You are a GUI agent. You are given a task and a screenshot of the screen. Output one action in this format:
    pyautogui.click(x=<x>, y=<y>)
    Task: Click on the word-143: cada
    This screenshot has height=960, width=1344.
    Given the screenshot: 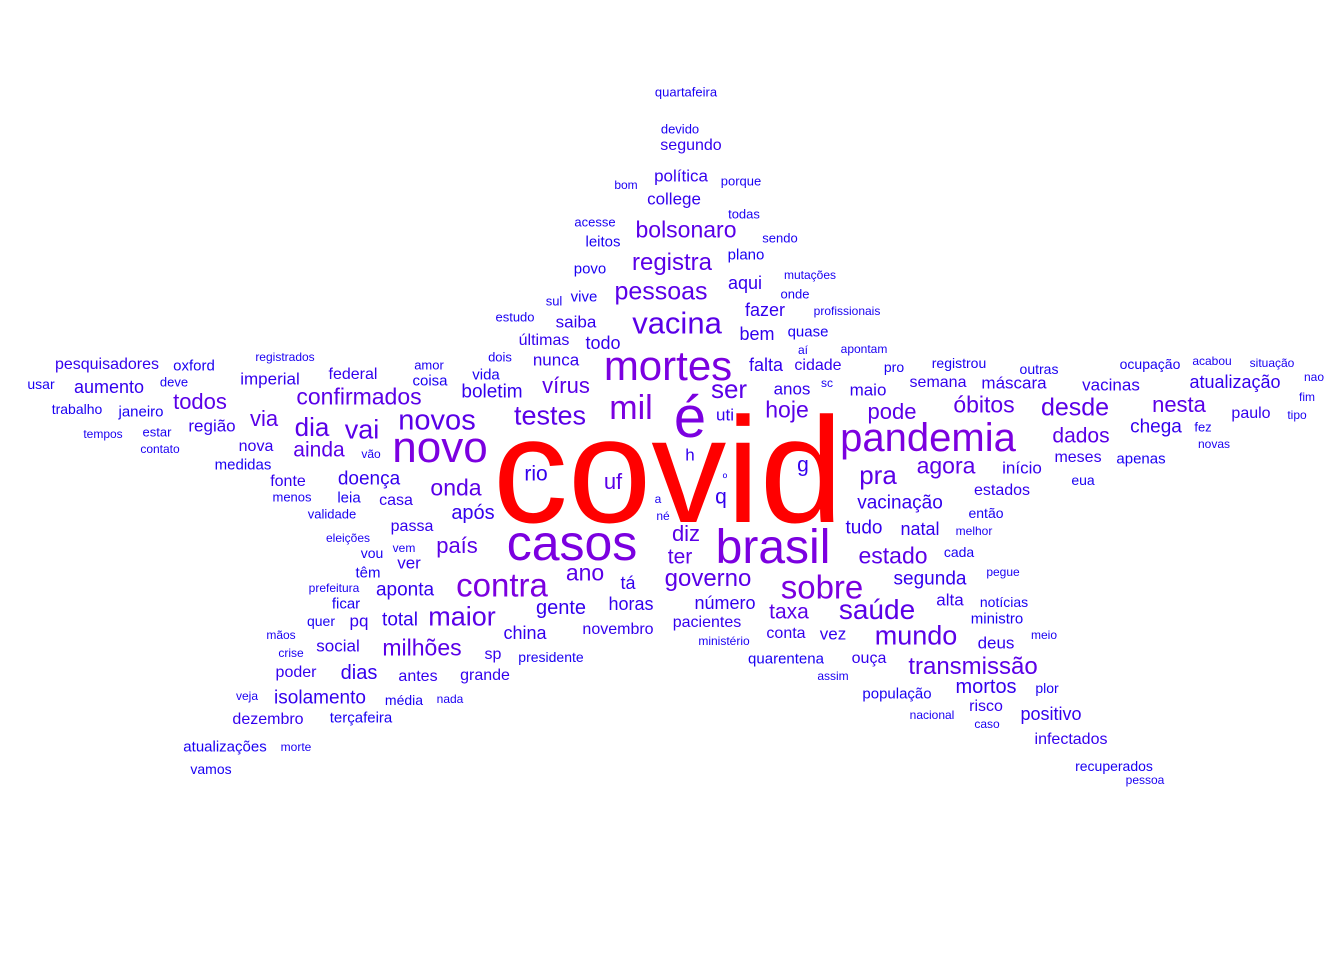 What is the action you would take?
    pyautogui.click(x=959, y=552)
    